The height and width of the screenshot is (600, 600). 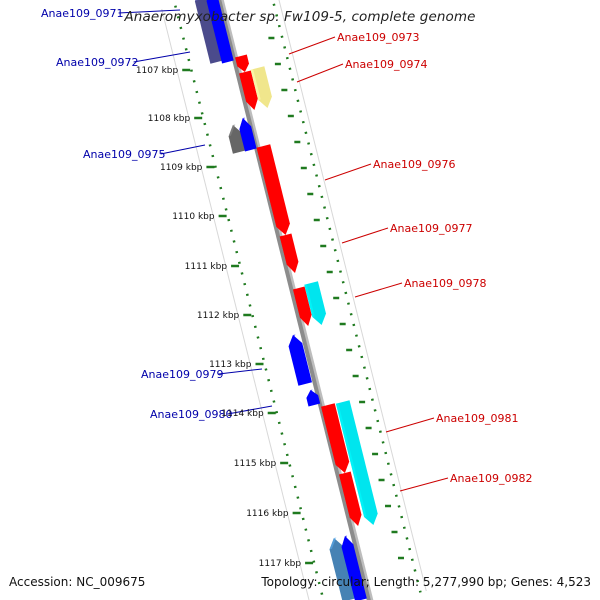 I want to click on kbp-tick-label: 1117 kbp, so click(x=280, y=564).